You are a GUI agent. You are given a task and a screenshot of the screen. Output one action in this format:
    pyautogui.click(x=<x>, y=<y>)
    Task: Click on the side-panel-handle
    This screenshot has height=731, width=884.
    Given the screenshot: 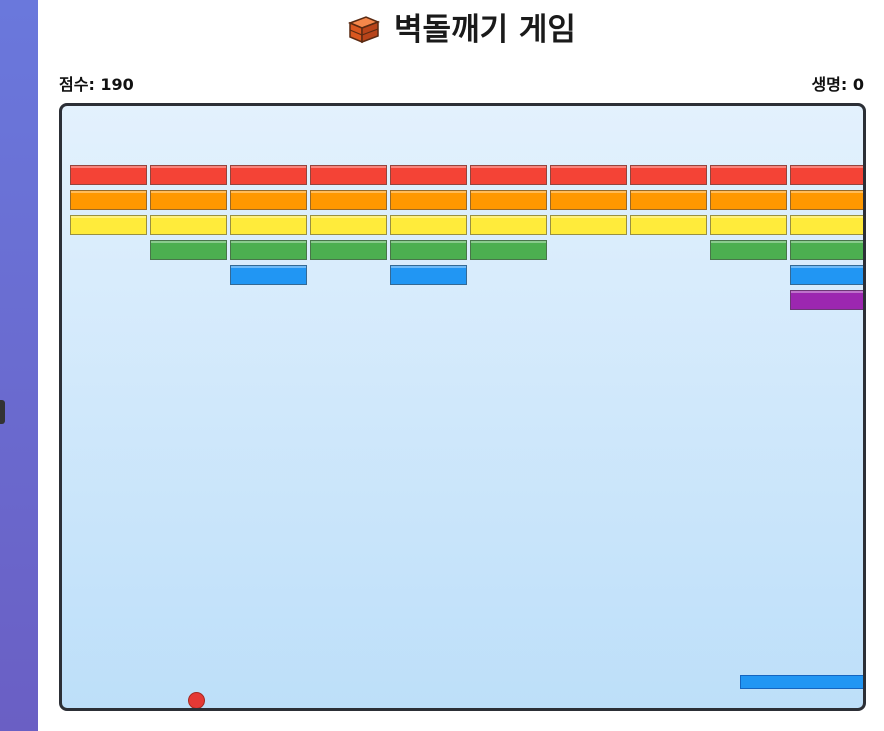 What is the action you would take?
    pyautogui.click(x=2, y=412)
    